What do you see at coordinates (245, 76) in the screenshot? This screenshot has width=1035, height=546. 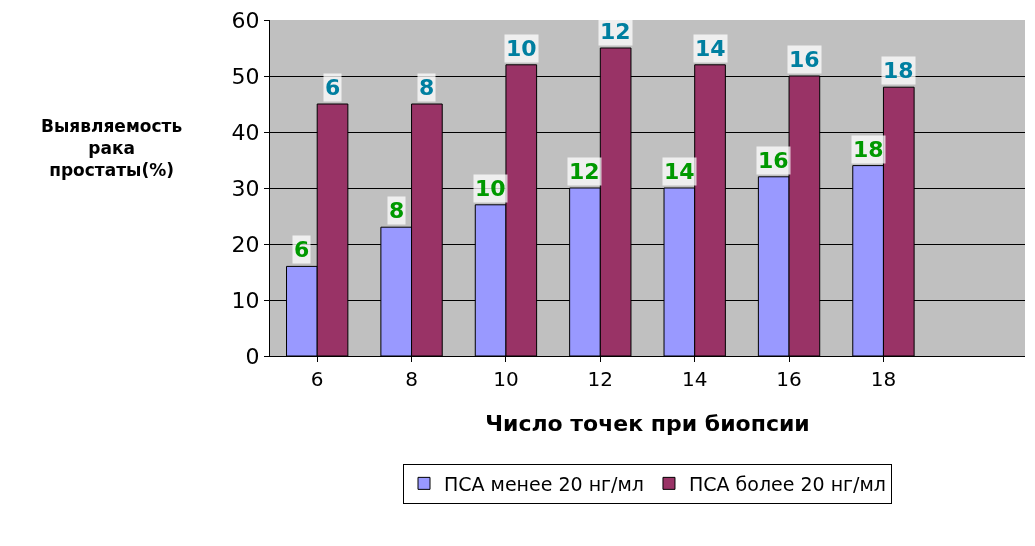 I see `y-tick-label: 50` at bounding box center [245, 76].